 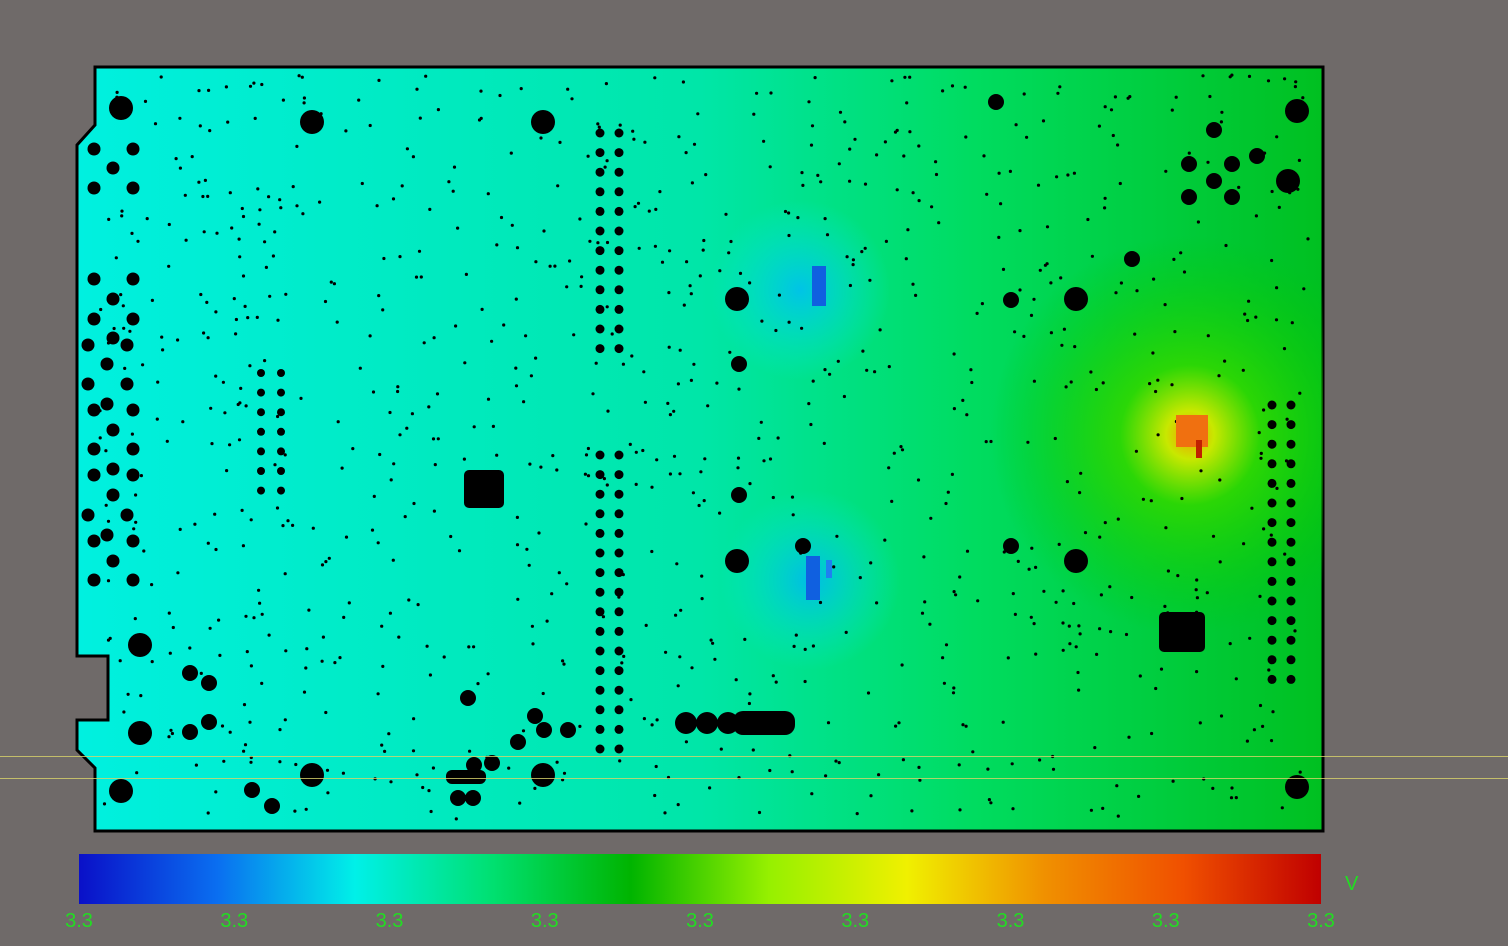 I want to click on colorbar-legend, so click(x=700, y=879).